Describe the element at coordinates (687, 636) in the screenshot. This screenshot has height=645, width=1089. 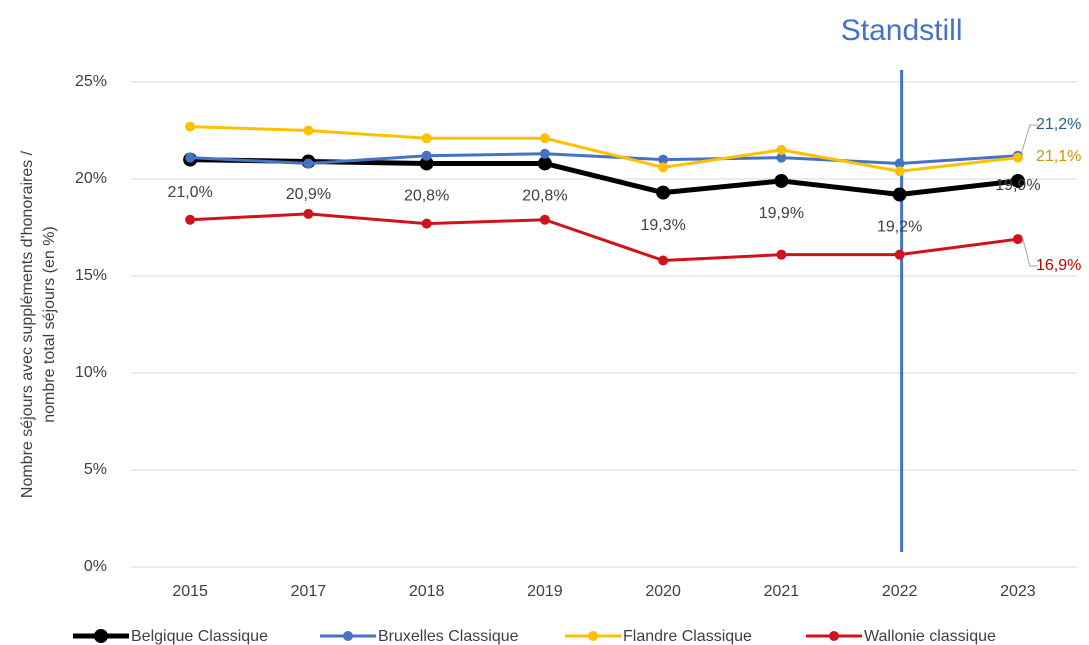
I see `legend-label: Flandre Classique` at that location.